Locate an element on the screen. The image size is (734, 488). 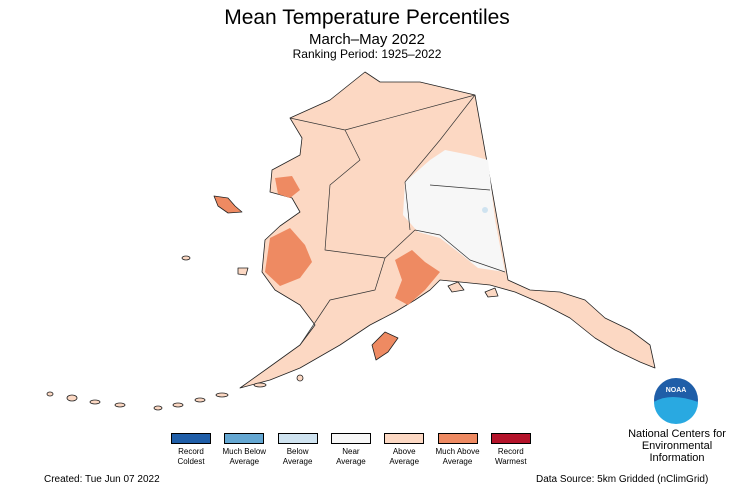
map-title: Mean Temperature Percentiles is located at coordinates (367, 17).